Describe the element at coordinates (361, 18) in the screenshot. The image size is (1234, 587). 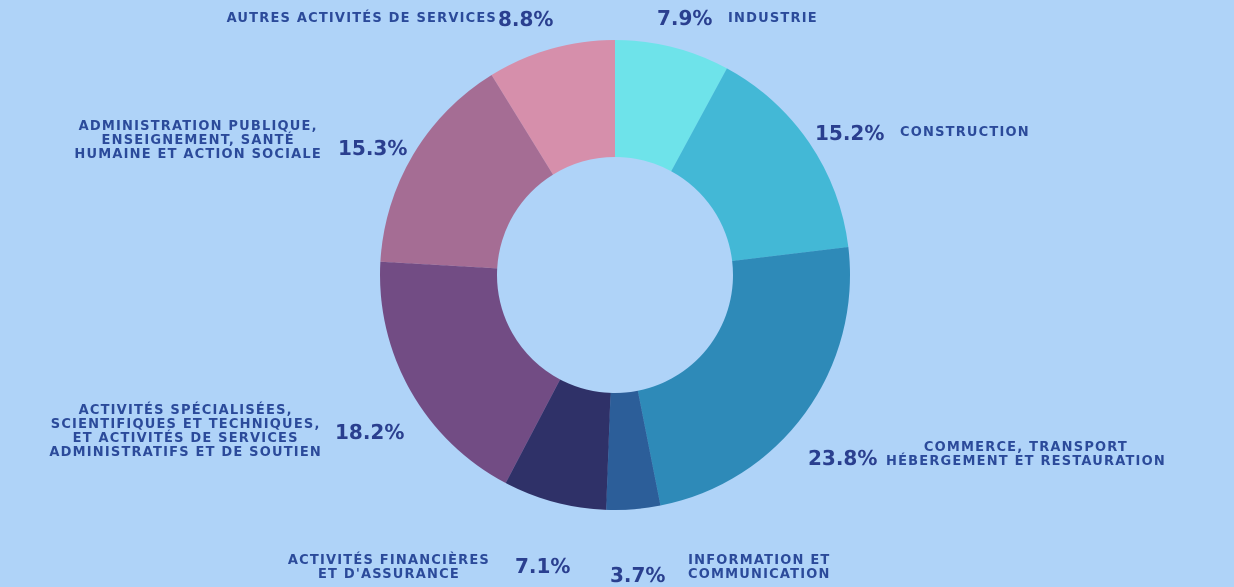
I see `category-label: AUTRES ACTIVITÉS DE SERVICES` at that location.